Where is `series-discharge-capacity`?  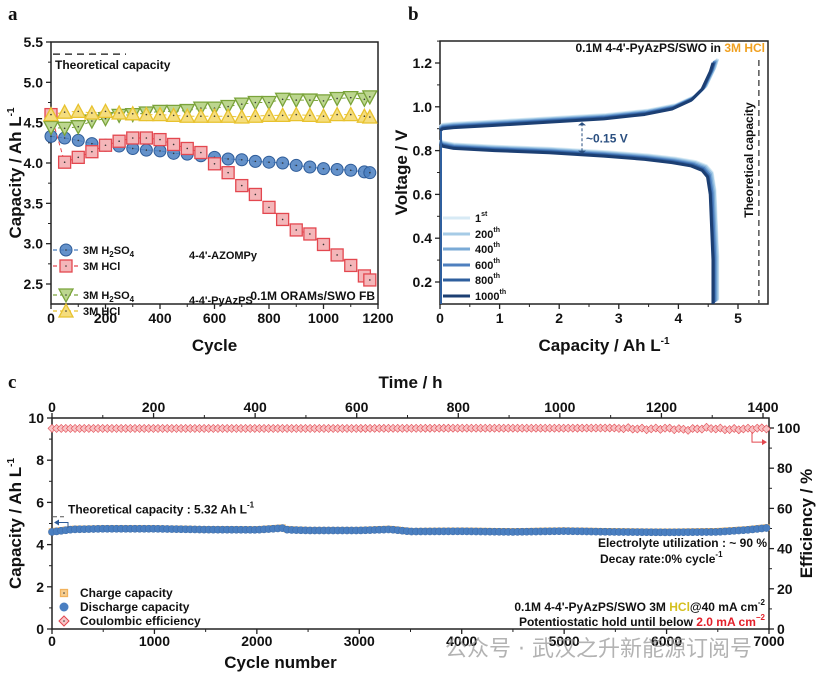 series-discharge-capacity is located at coordinates (409, 530).